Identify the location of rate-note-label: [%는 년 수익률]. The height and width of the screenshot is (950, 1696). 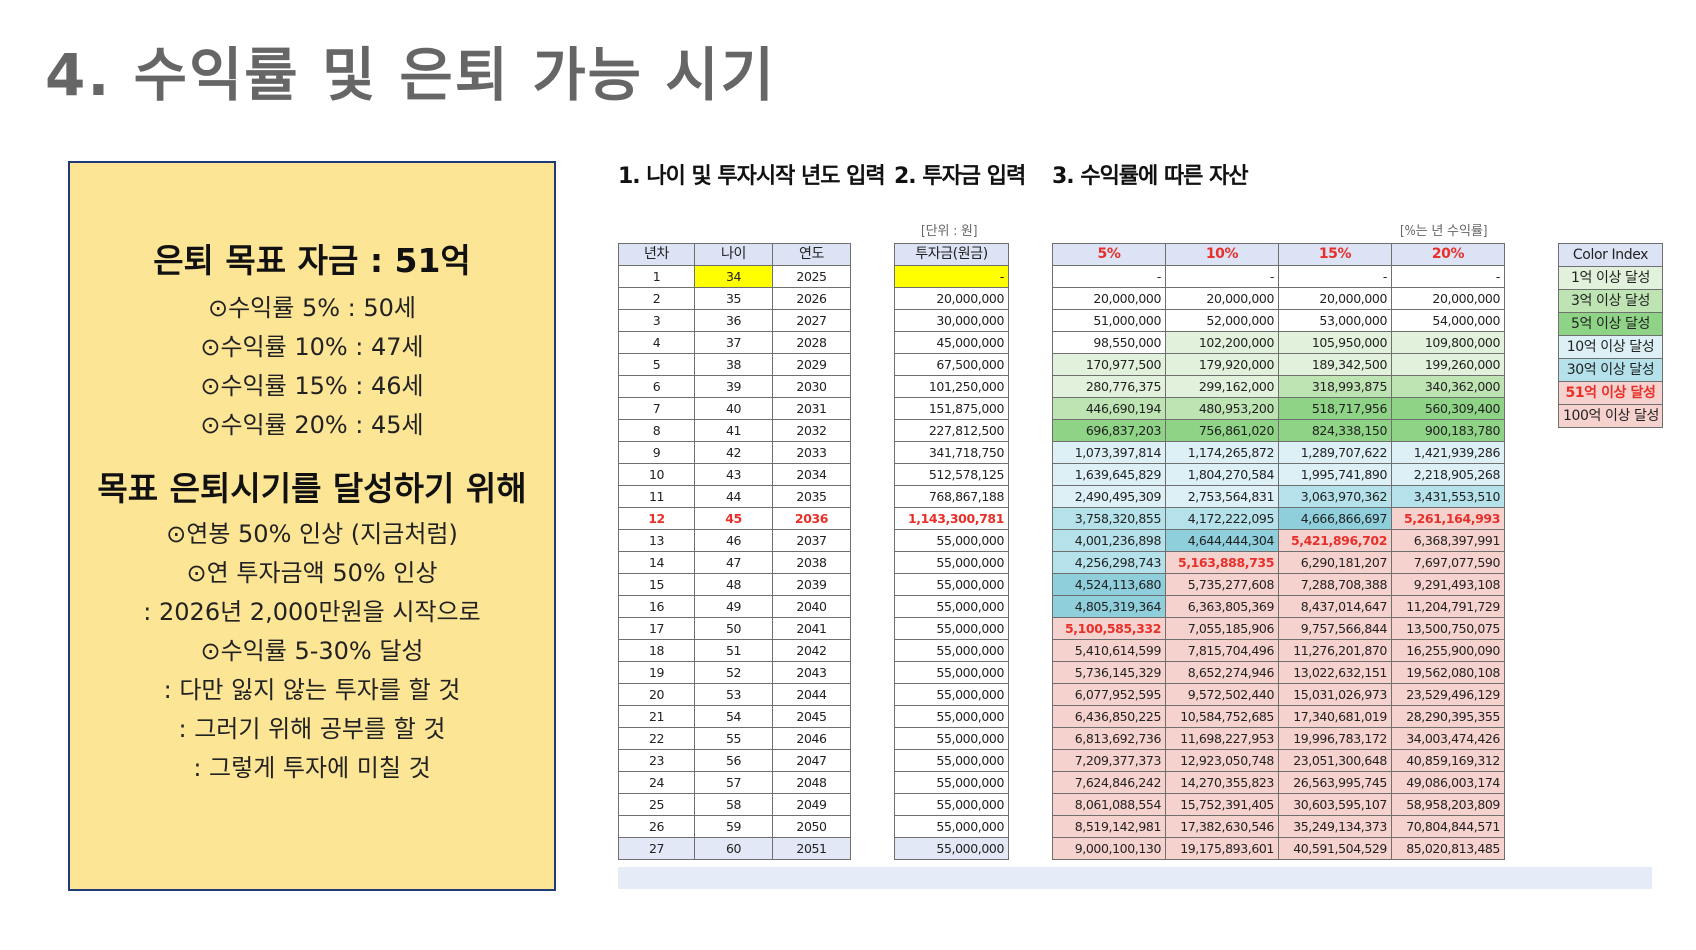
(1444, 231).